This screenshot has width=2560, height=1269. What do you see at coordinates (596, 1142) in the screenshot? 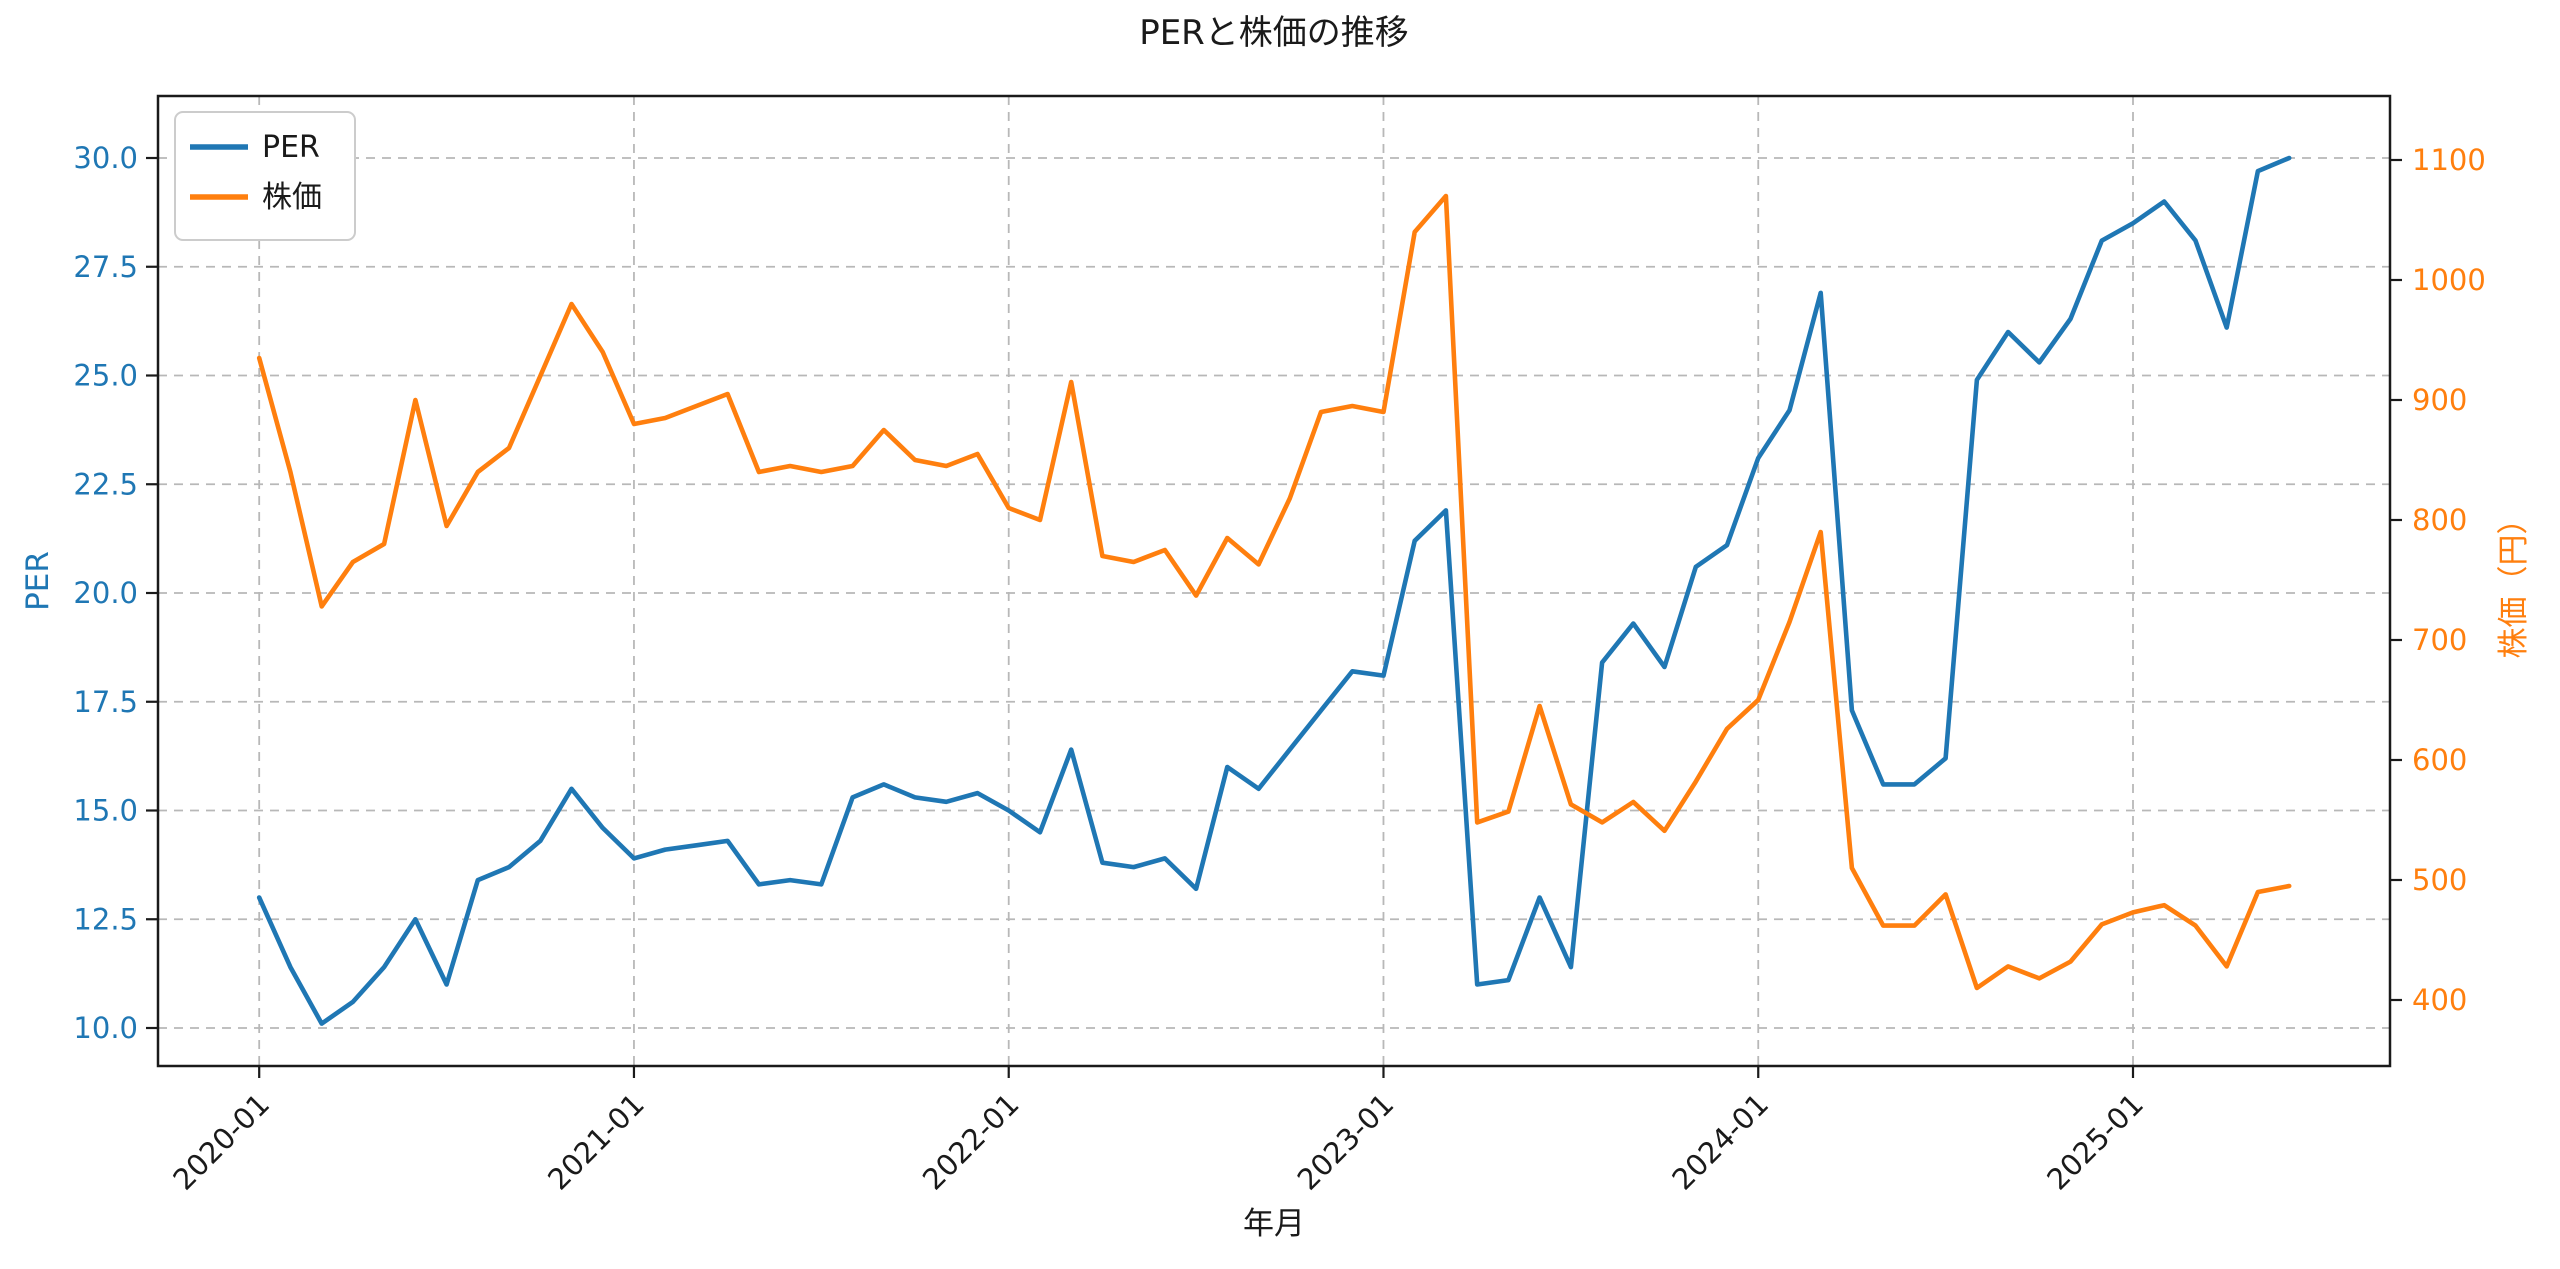
I see `x-tick-label: 2021-01` at bounding box center [596, 1142].